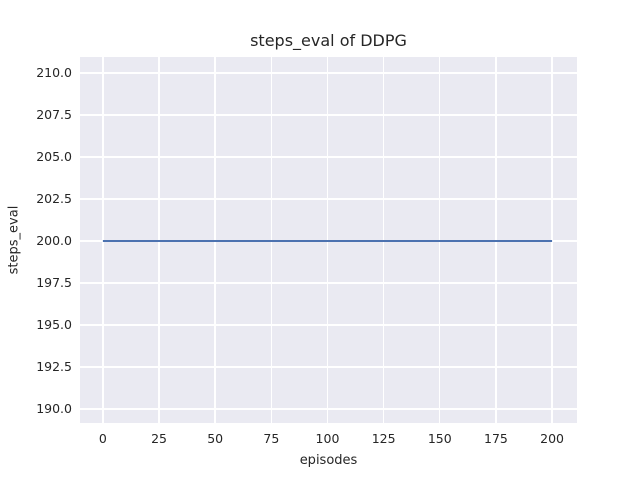  What do you see at coordinates (54, 114) in the screenshot?
I see `y-tick-label: 207.5` at bounding box center [54, 114].